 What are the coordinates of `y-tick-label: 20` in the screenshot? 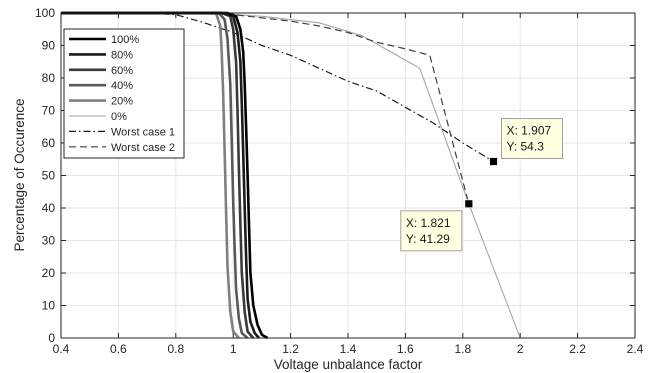 It's located at (49, 273).